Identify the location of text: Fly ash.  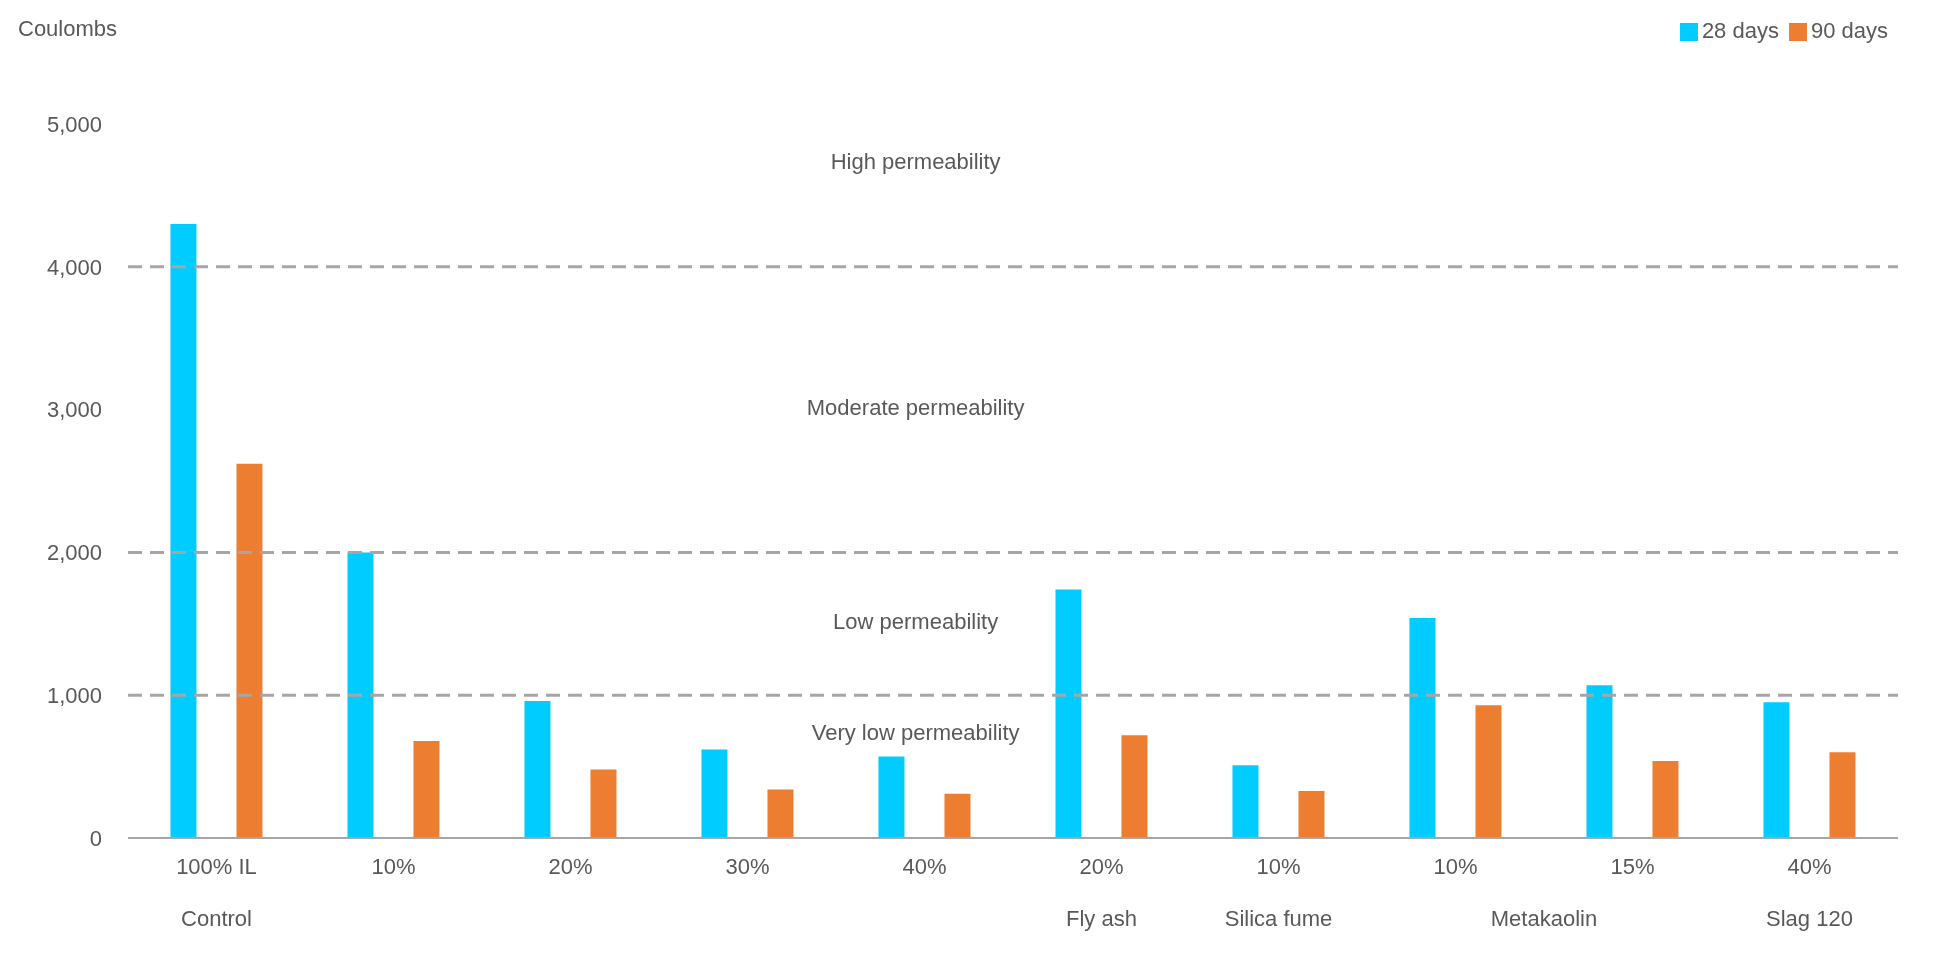
(1101, 918).